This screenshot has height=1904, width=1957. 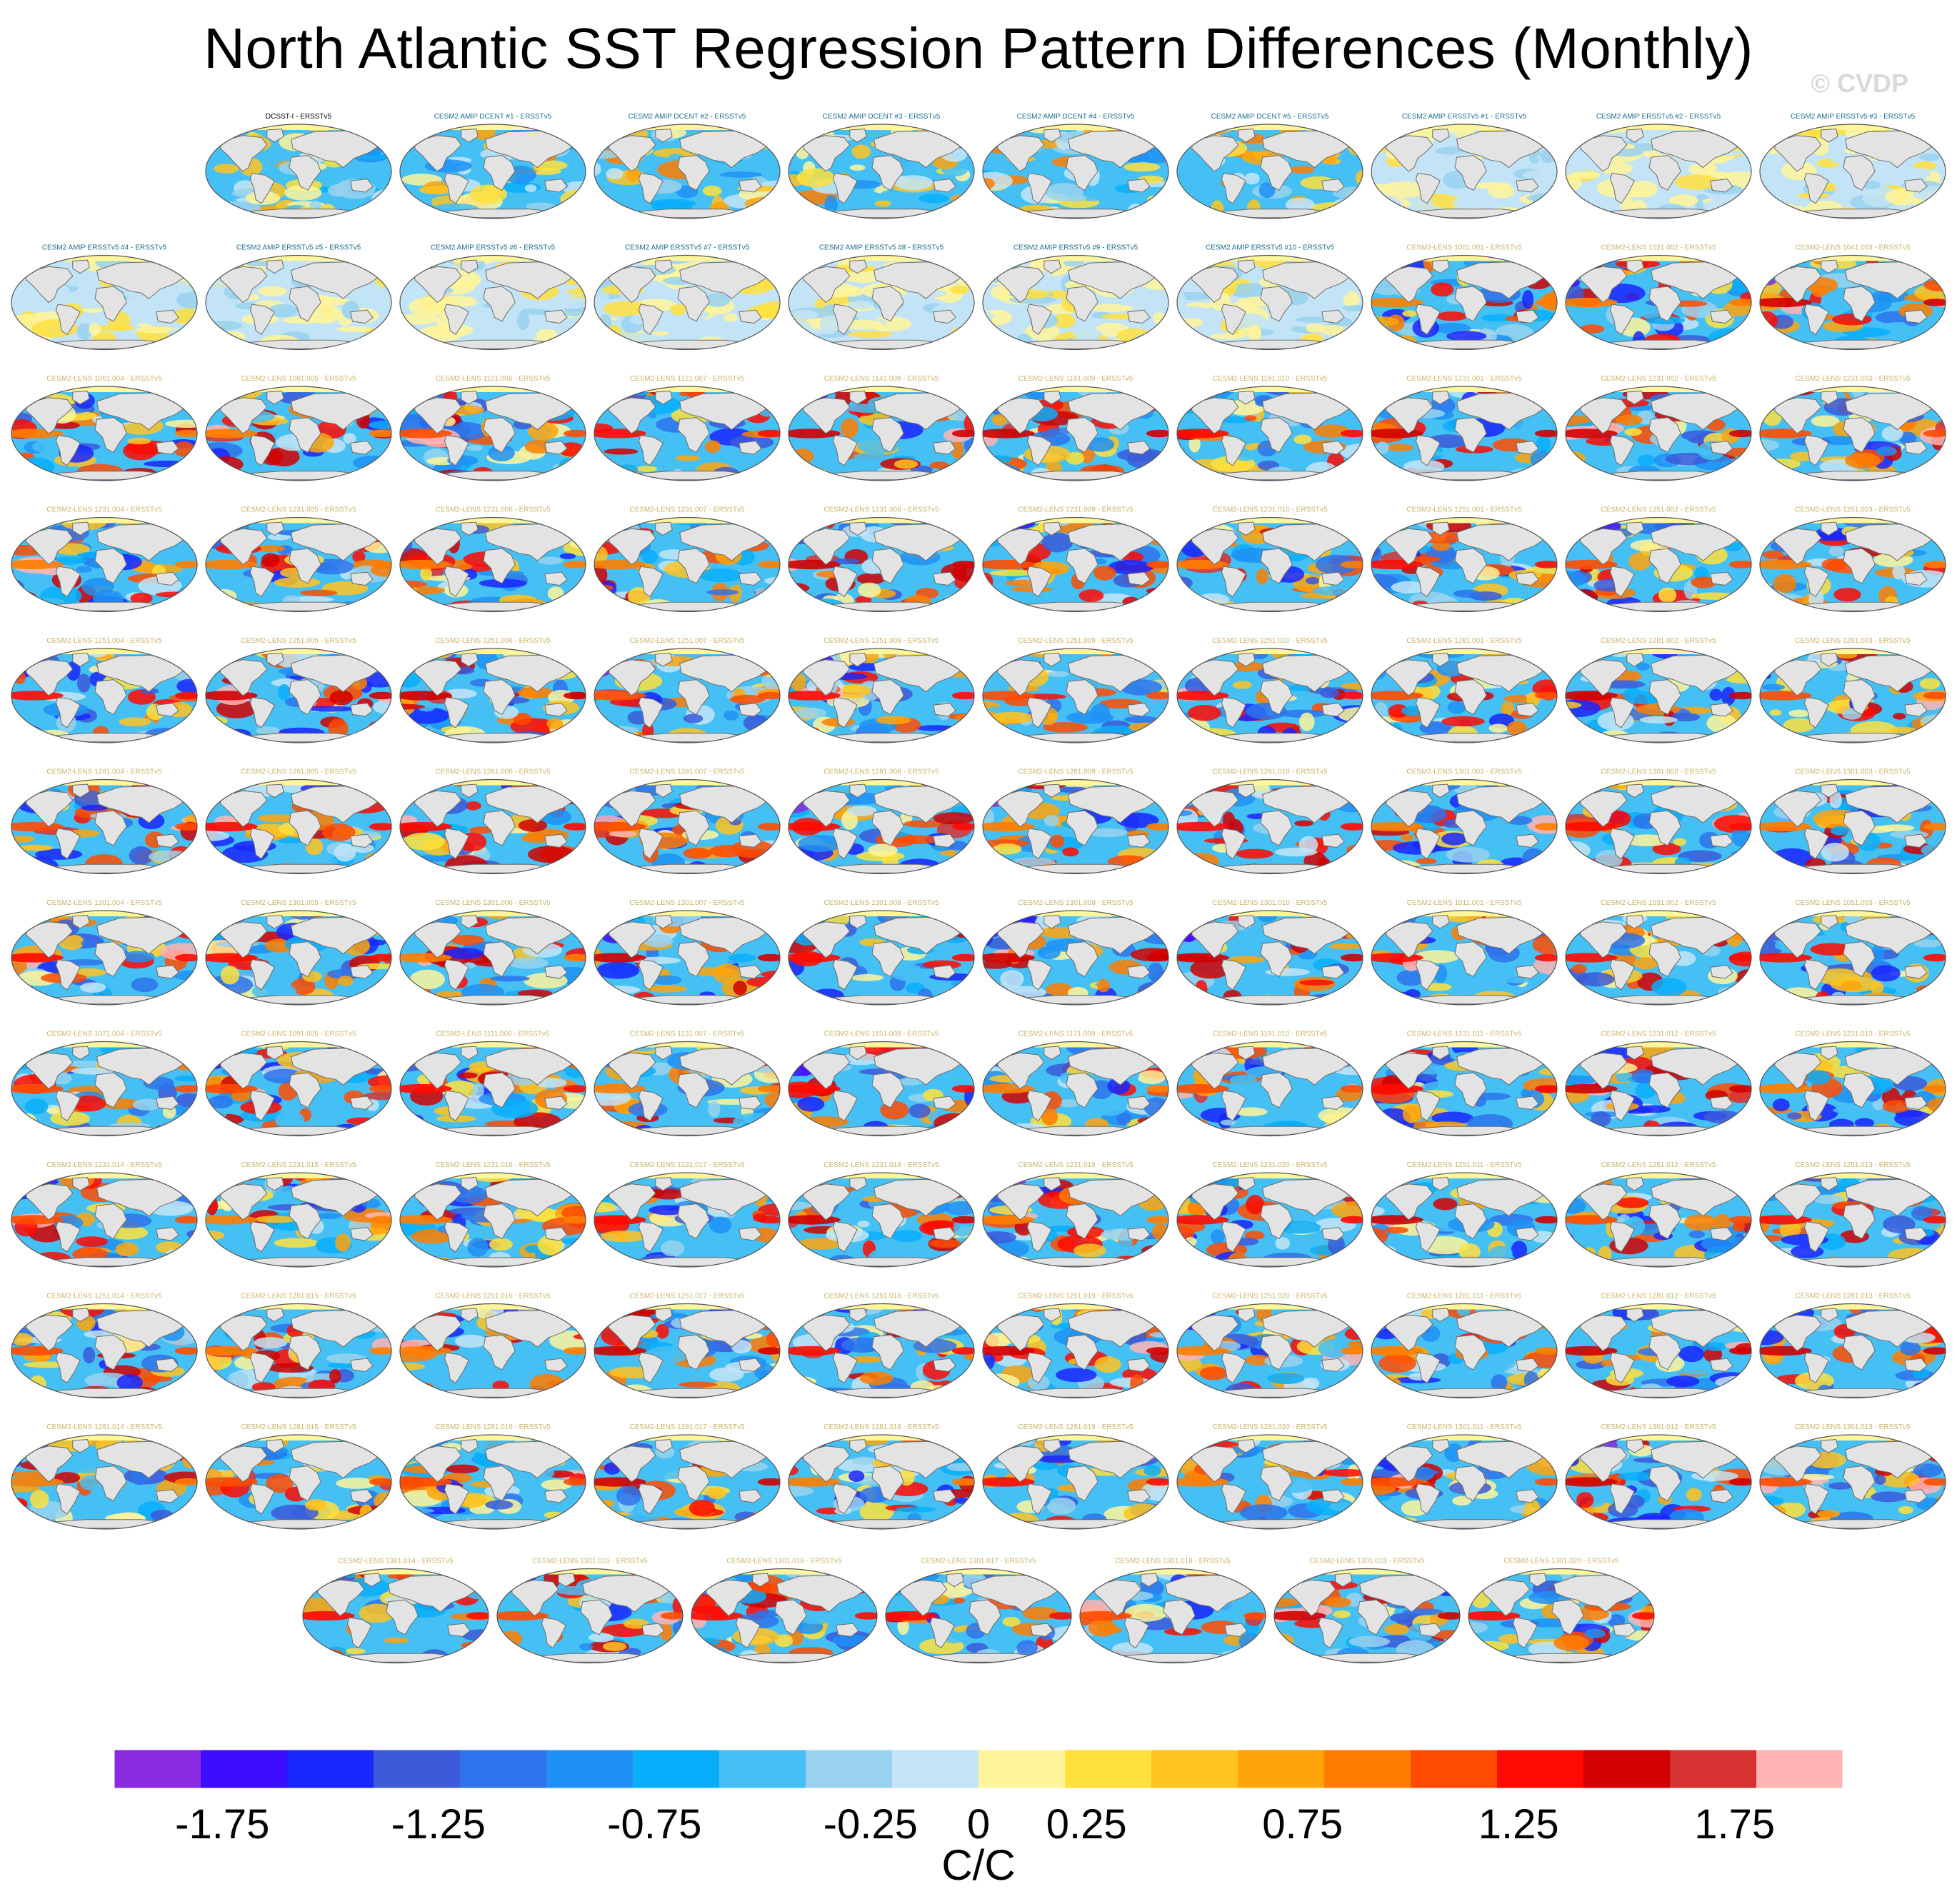 What do you see at coordinates (104, 297) in the screenshot?
I see `map-panel: CESM2 AMIP ERSSTv5 #4 - ERSSTv5` at bounding box center [104, 297].